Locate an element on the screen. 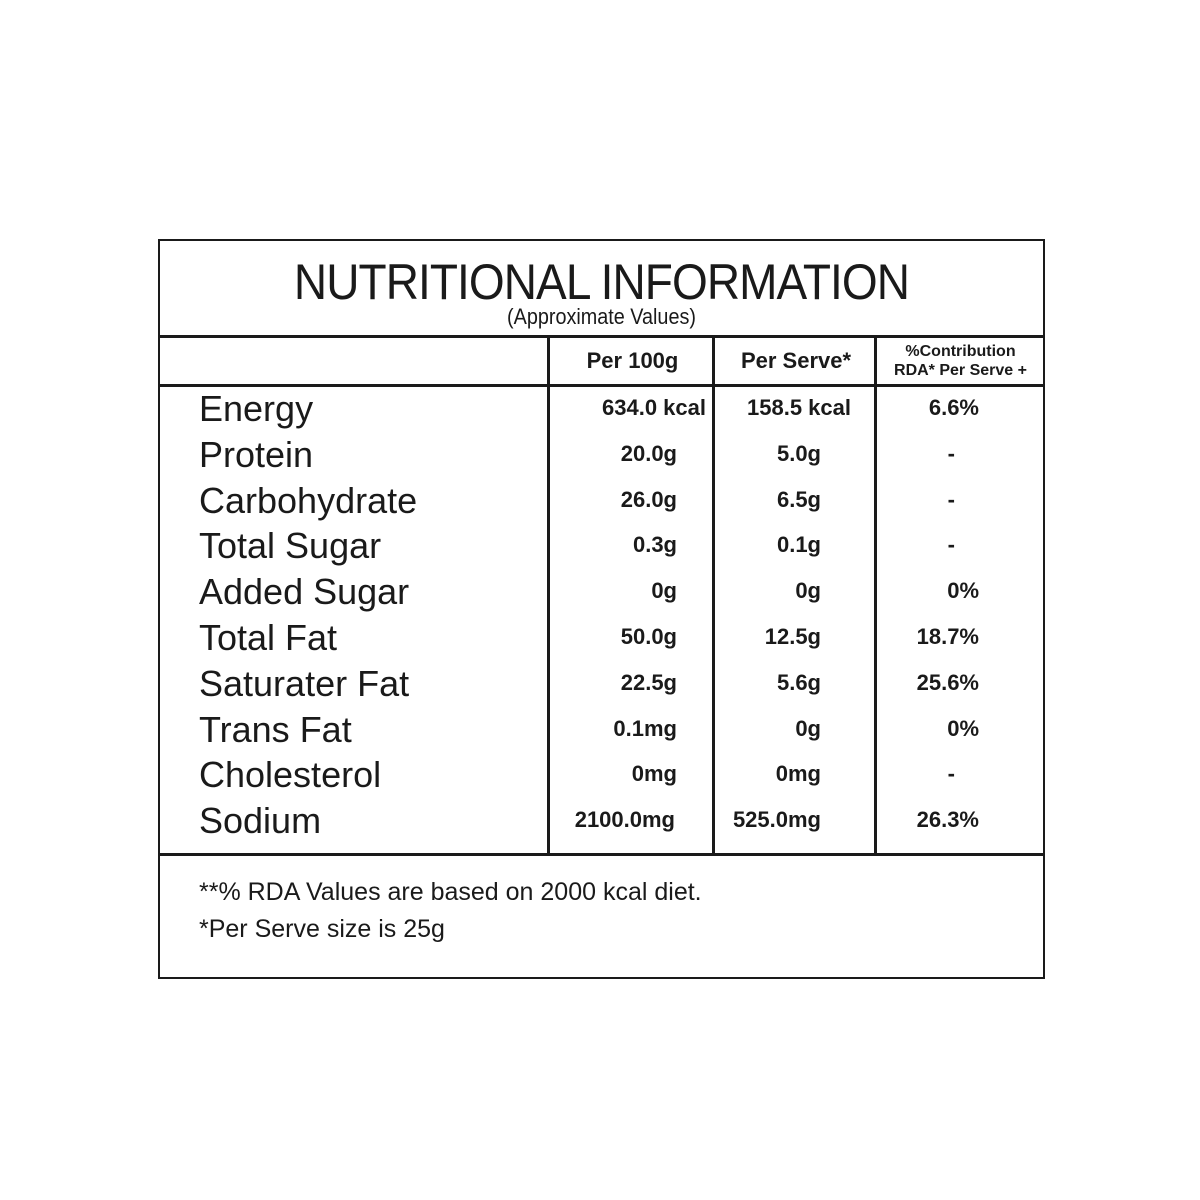 The width and height of the screenshot is (1200, 1200). per-100g-value: 2100.0mg is located at coordinates (624, 820).